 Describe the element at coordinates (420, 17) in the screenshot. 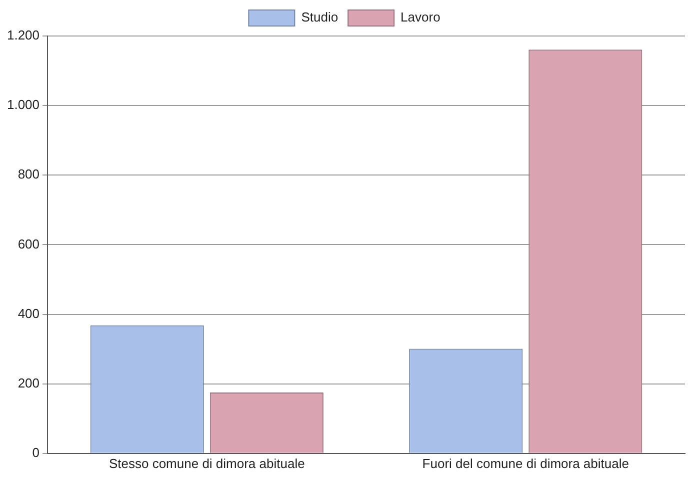

I see `legend-label: Lavoro` at that location.